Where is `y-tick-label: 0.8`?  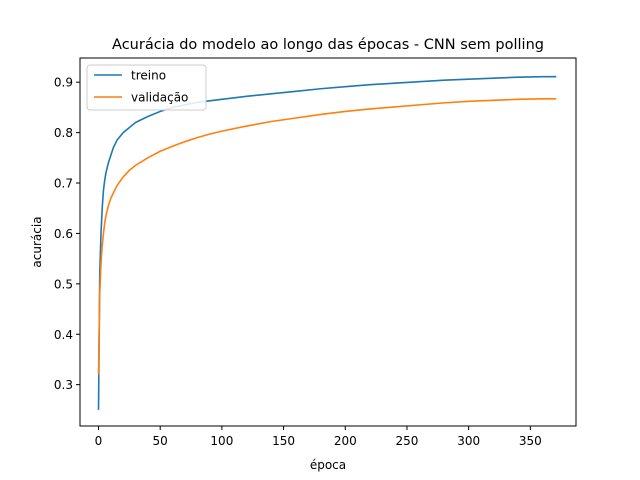
y-tick-label: 0.8 is located at coordinates (63, 133).